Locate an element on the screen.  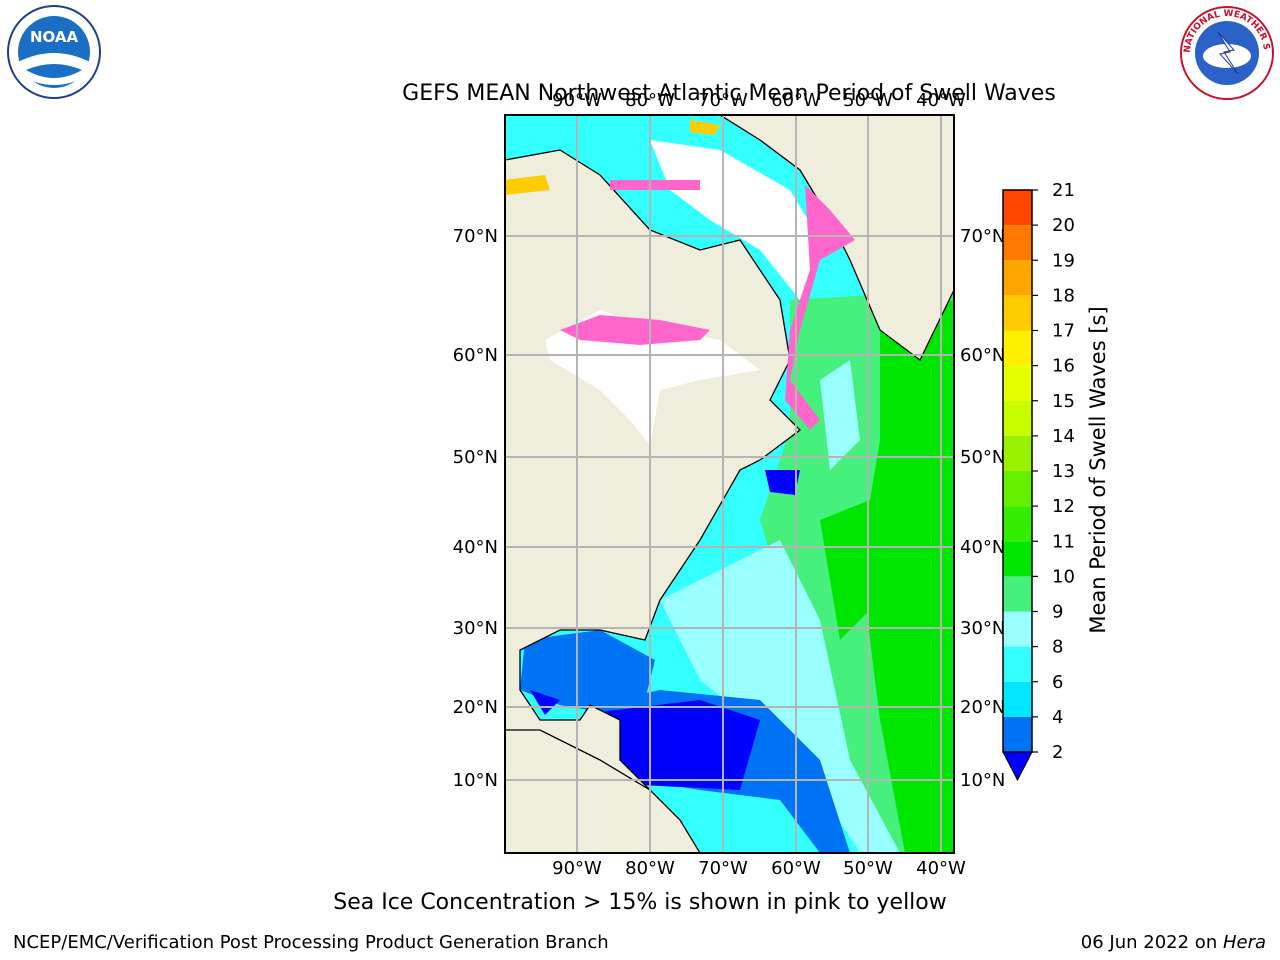
lat-label-right: 70°N is located at coordinates (982, 236).